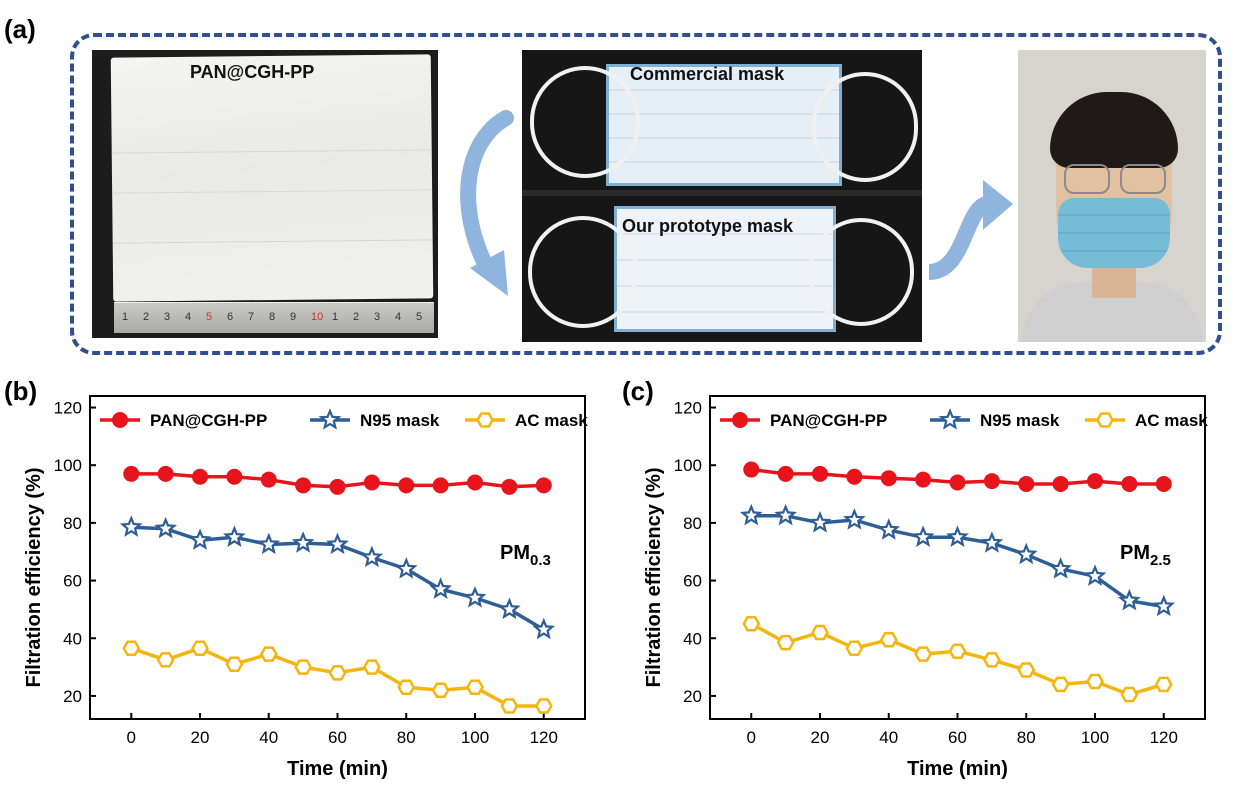 Image resolution: width=1238 pixels, height=791 pixels. What do you see at coordinates (1115, 179) in the screenshot?
I see `glasses` at bounding box center [1115, 179].